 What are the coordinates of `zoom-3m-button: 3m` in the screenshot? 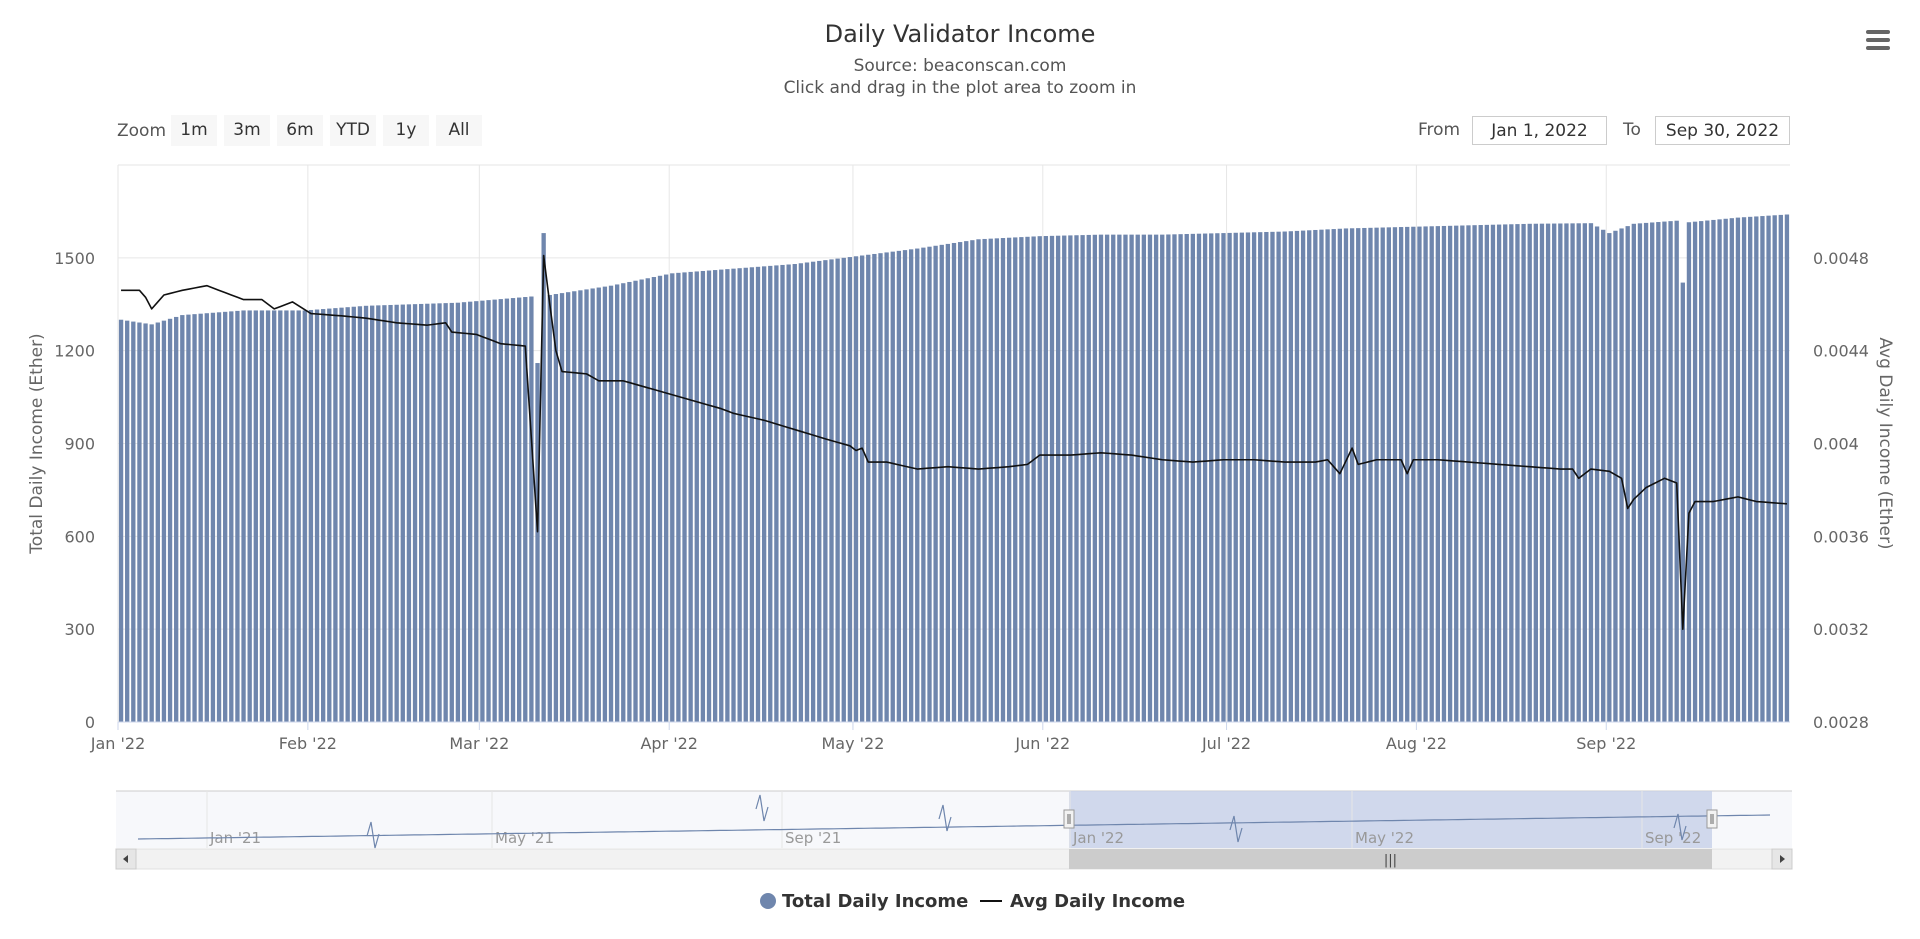 It's located at (247, 130).